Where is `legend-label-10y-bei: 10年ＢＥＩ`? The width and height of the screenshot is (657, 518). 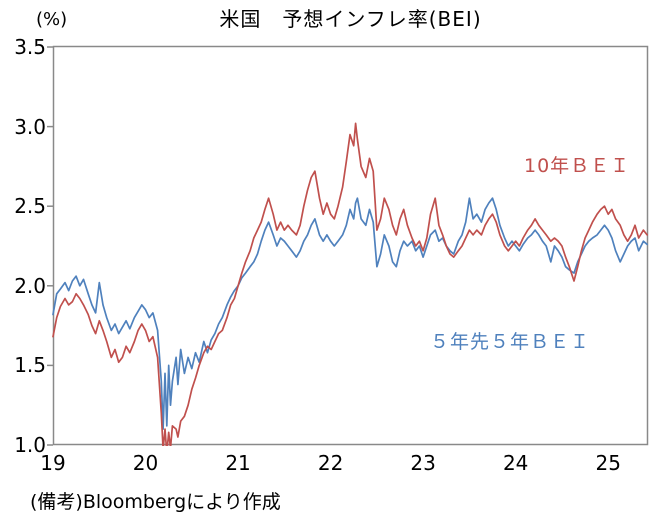 legend-label-10y-bei: 10年ＢＥＩ is located at coordinates (577, 166).